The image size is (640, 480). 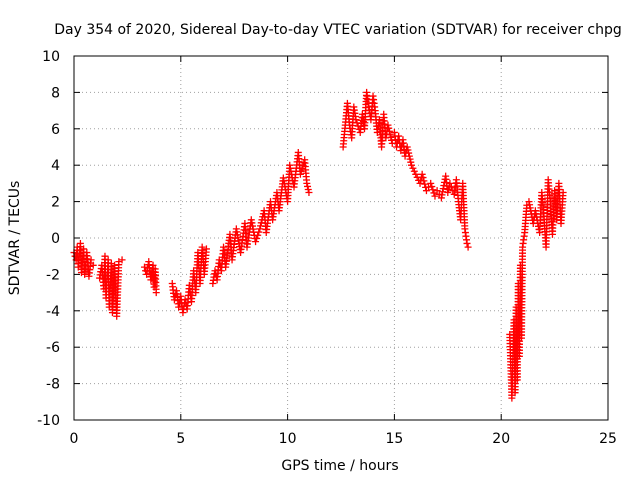 What do you see at coordinates (394, 439) in the screenshot?
I see `x-tick-label: 15` at bounding box center [394, 439].